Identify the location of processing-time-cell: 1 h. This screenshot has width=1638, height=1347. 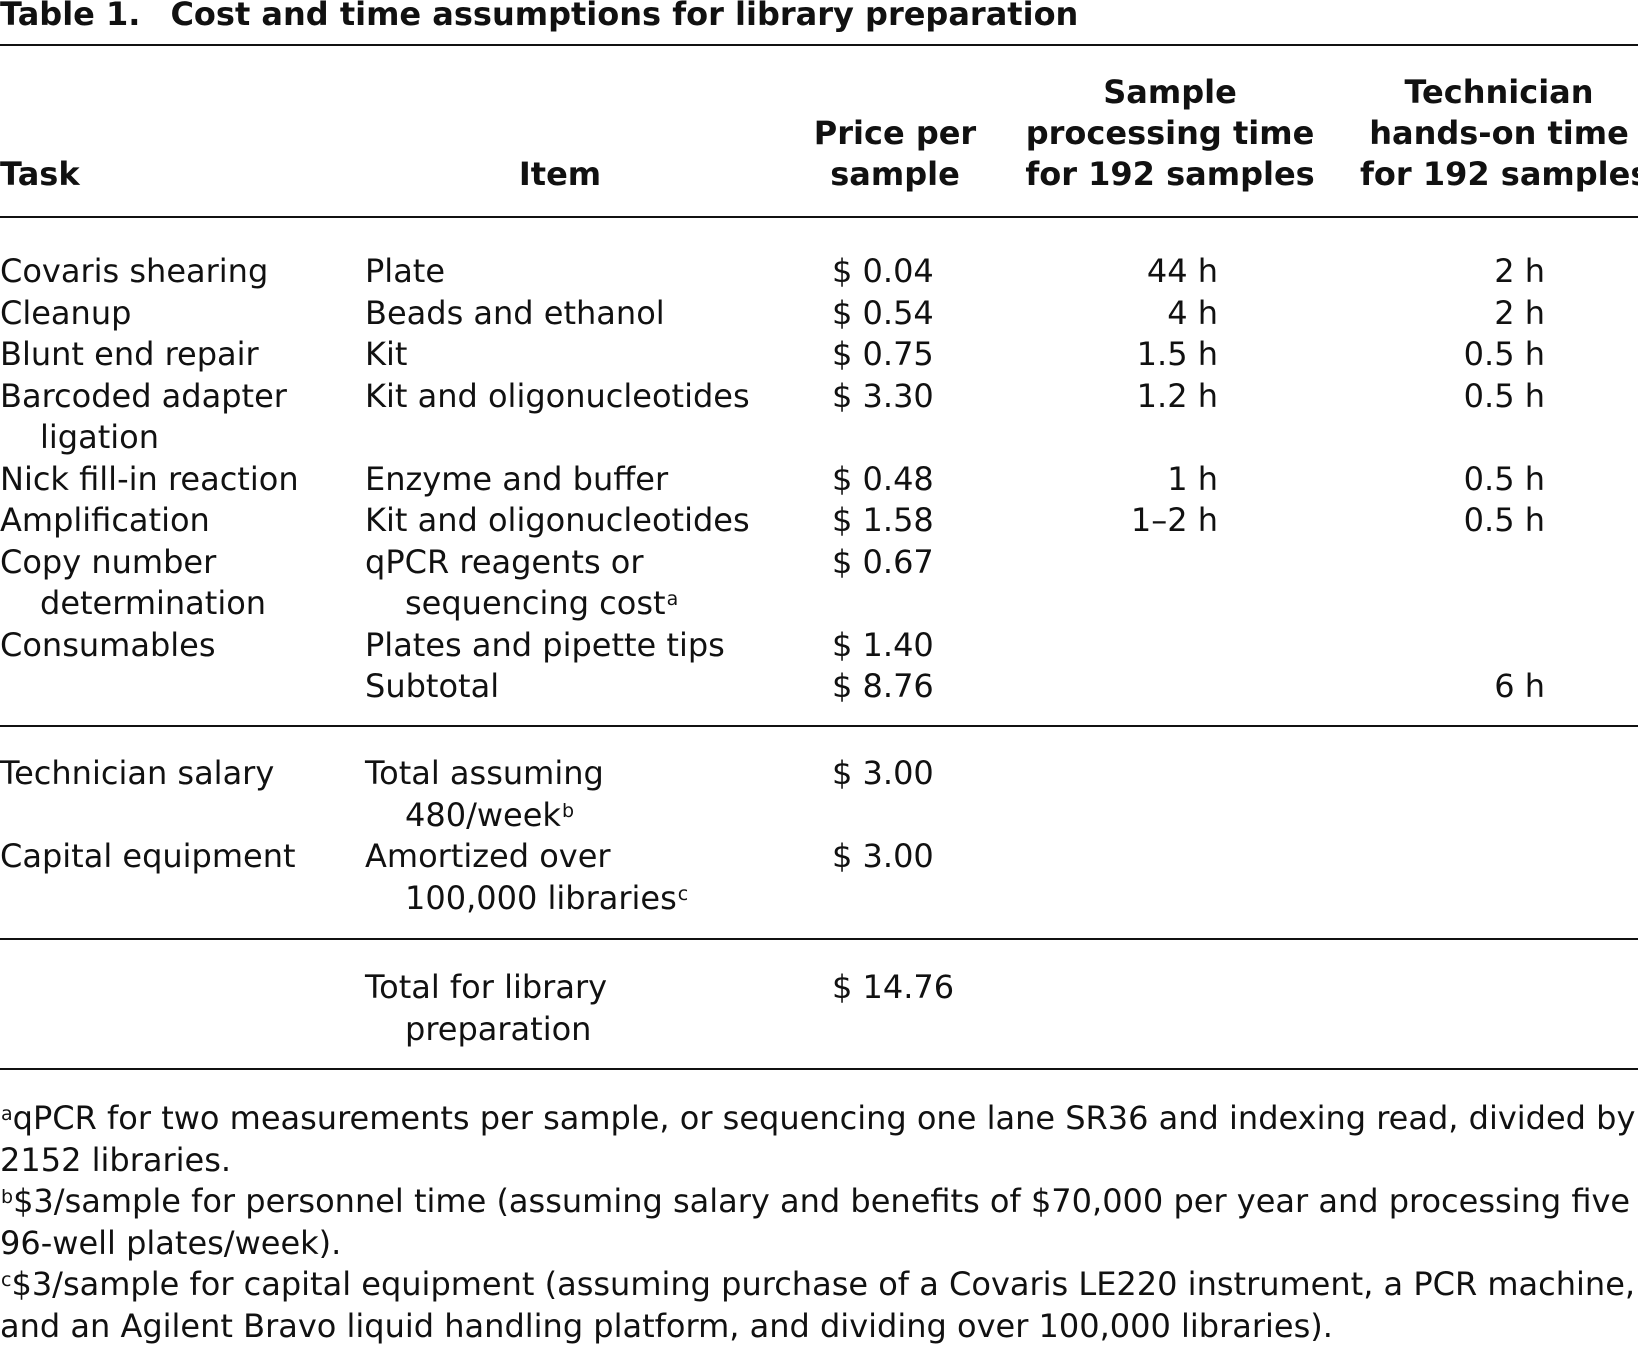
(1192, 478).